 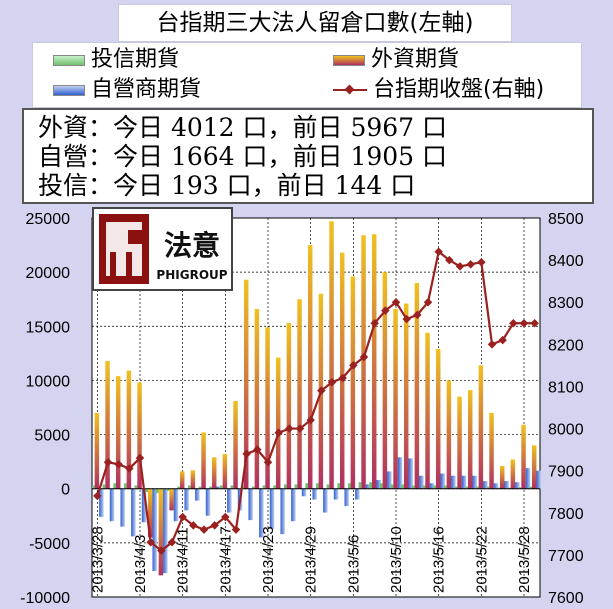 I want to click on right-tick-label: 8300, so click(x=566, y=303).